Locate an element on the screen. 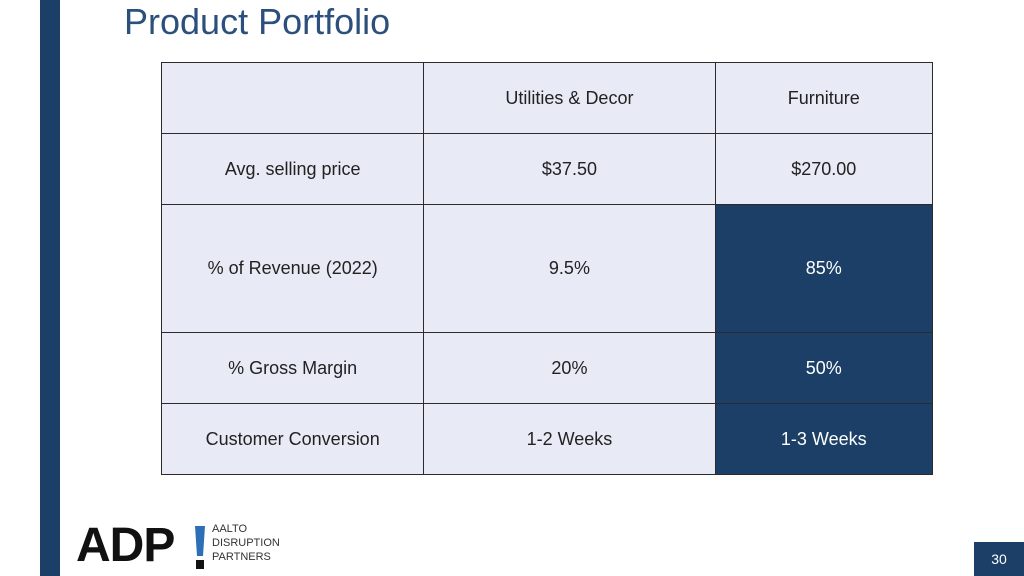  logo-wordmark: AALTO DISRUPTION PARTNERS is located at coordinates (246, 543).